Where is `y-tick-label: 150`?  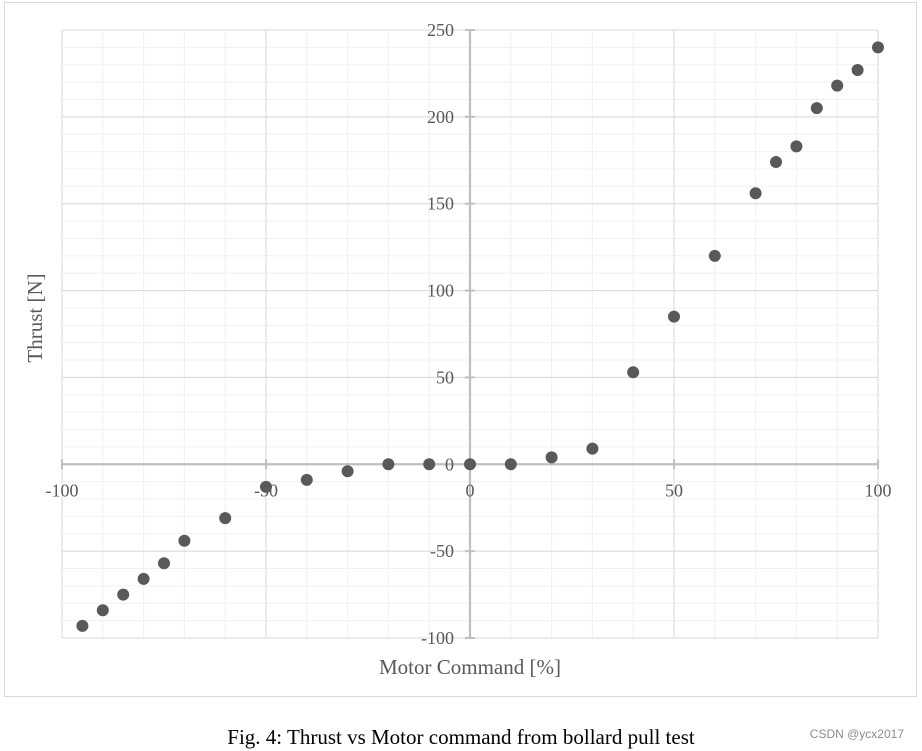 y-tick-label: 150 is located at coordinates (440, 204).